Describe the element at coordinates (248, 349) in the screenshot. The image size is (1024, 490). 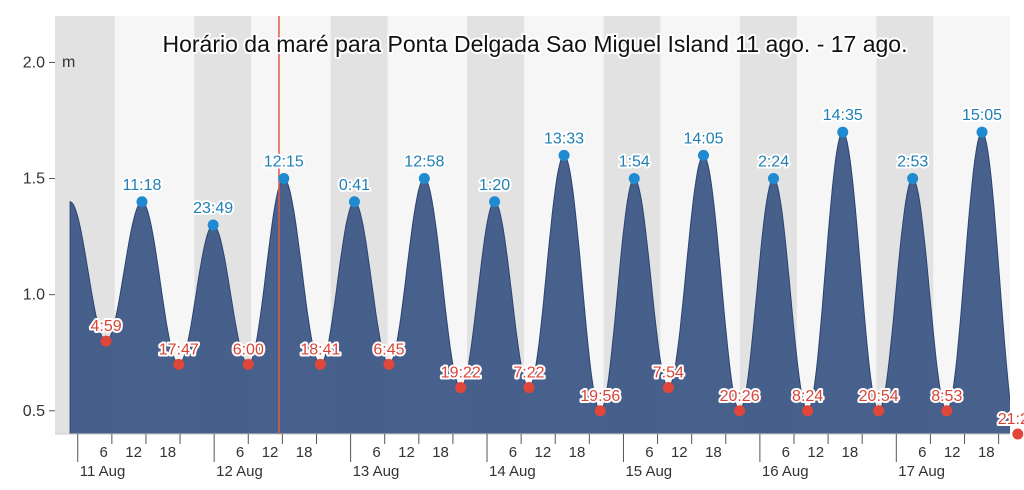
I see `low-tide-time-label: 6:00` at that location.